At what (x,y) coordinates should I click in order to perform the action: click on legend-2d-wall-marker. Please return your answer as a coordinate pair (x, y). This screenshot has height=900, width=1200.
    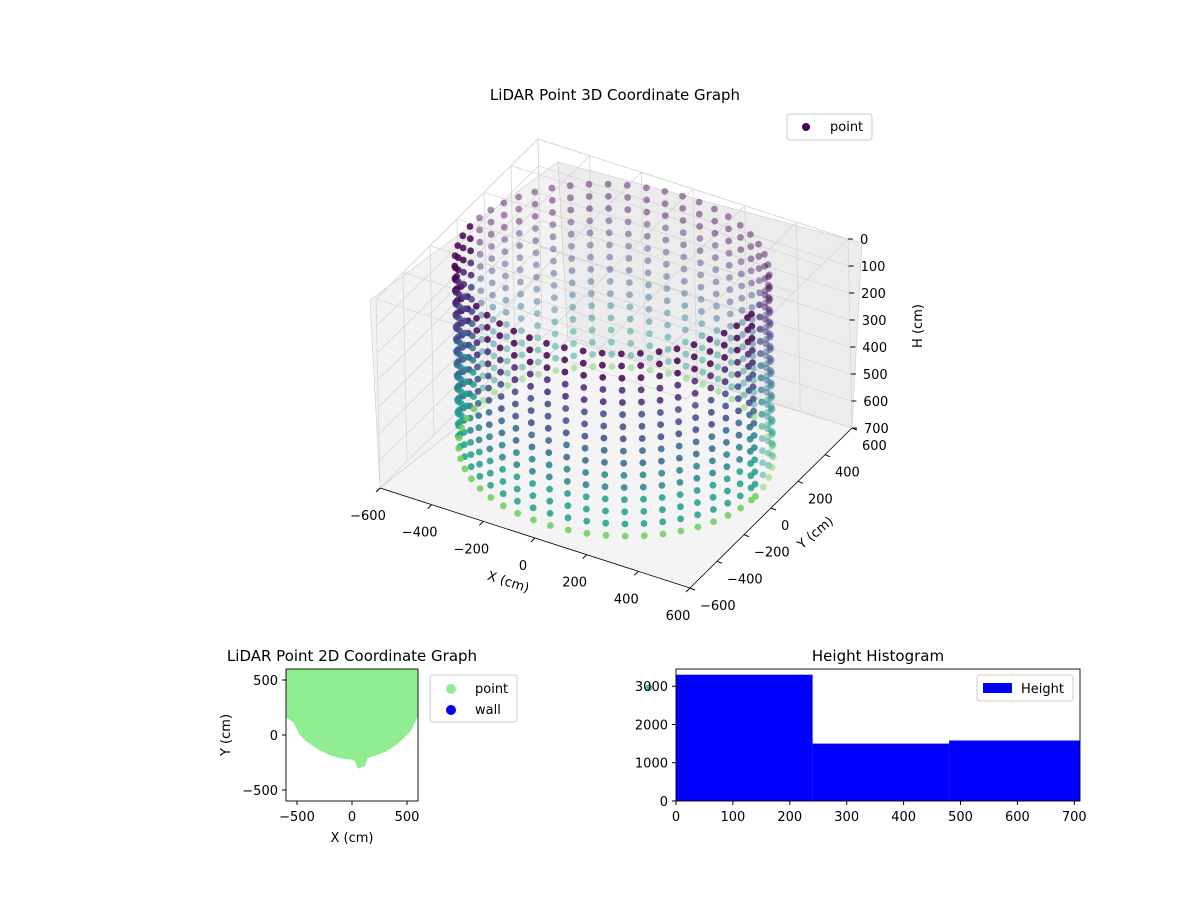
    Looking at the image, I should click on (451, 710).